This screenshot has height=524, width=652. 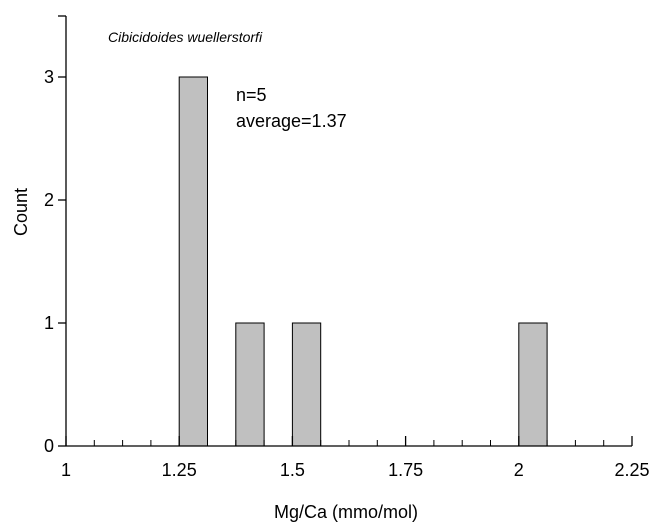 What do you see at coordinates (49, 323) in the screenshot?
I see `y-tick-label-1: 1` at bounding box center [49, 323].